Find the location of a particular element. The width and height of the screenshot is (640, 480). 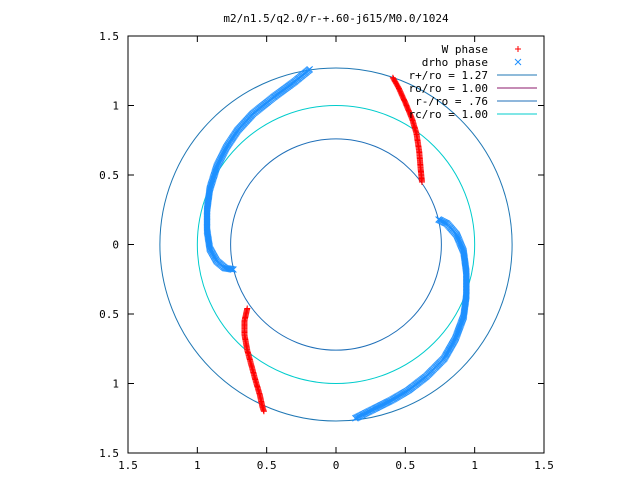

legend-entry-r-ro-76: r-/ro = .76 is located at coordinates (476, 101).